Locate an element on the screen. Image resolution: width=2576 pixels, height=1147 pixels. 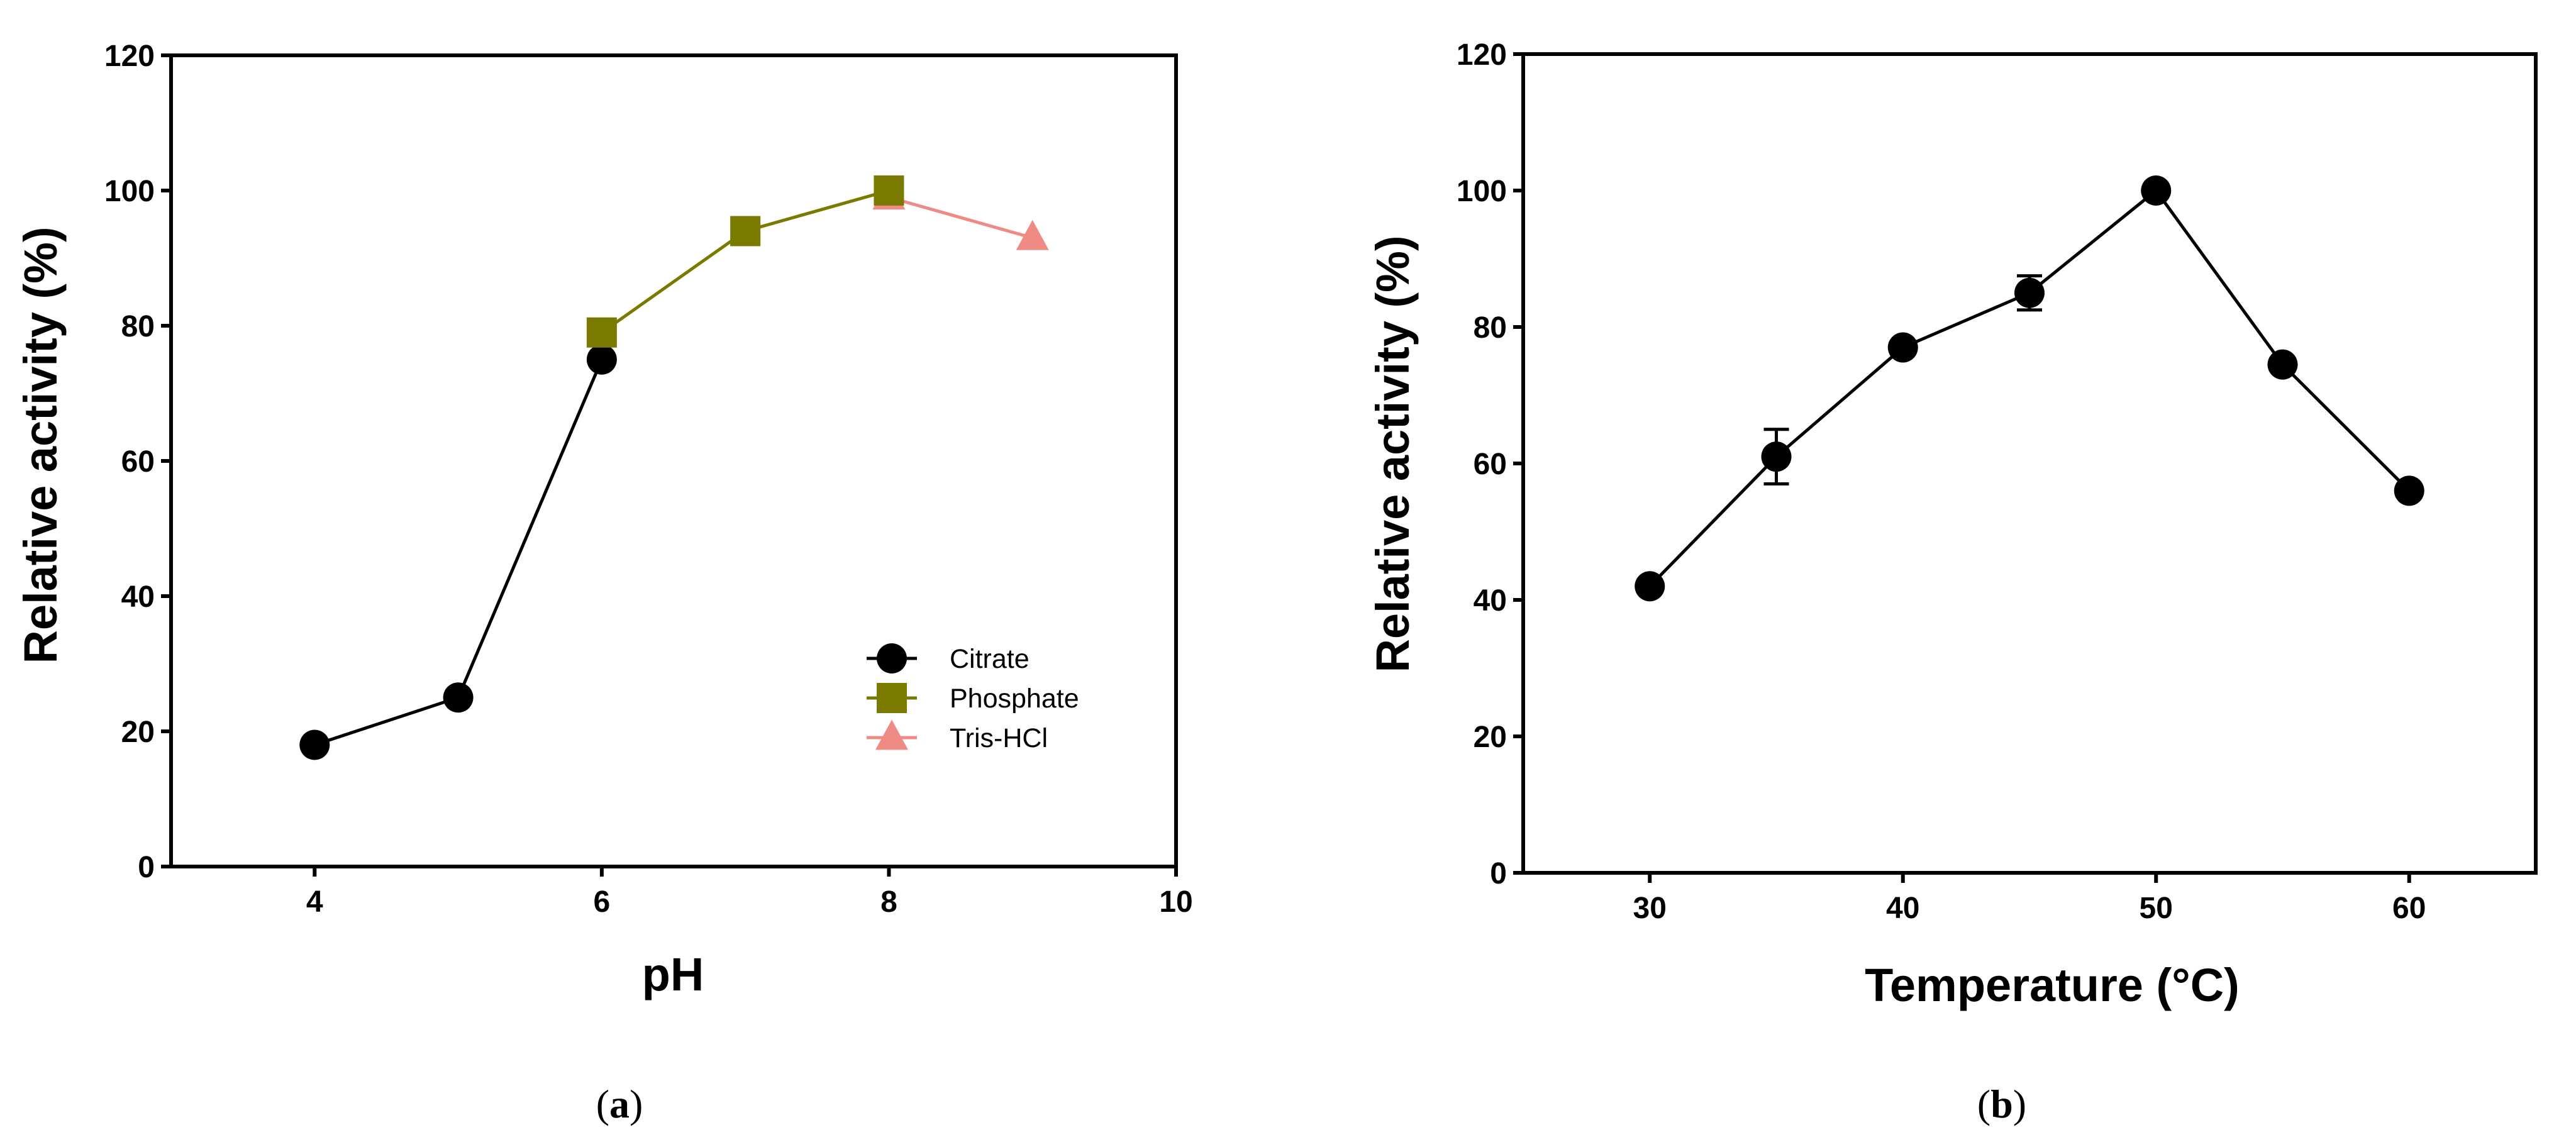
a-legend-label-tris-hcl: Tris-HCl is located at coordinates (999, 738).